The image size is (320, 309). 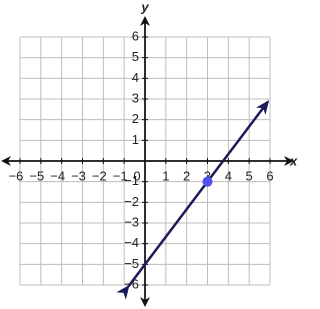 What do you see at coordinates (249, 175) in the screenshot?
I see `x-tick-label: 5` at bounding box center [249, 175].